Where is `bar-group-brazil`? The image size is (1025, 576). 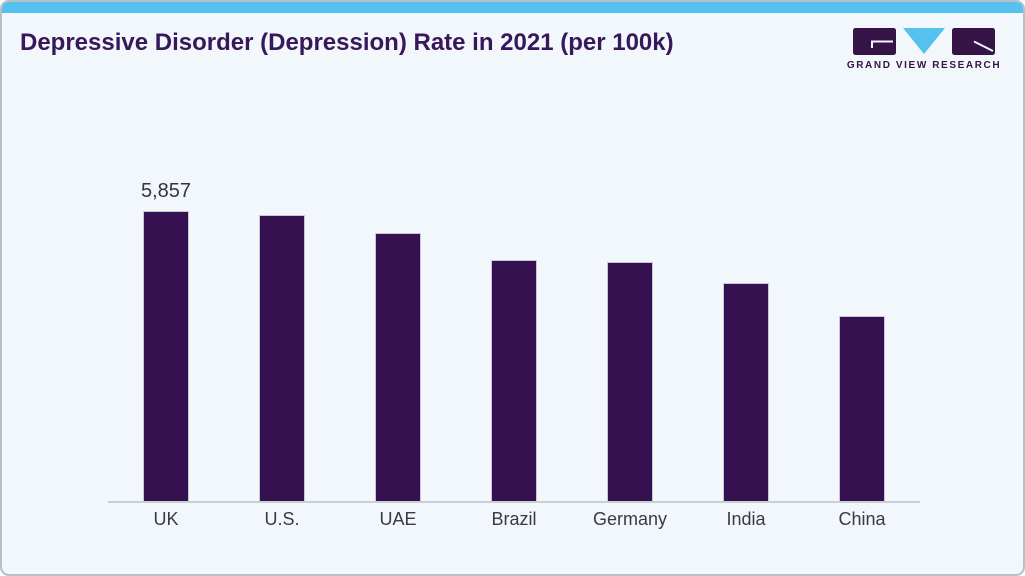 bar-group-brazil is located at coordinates (514, 332).